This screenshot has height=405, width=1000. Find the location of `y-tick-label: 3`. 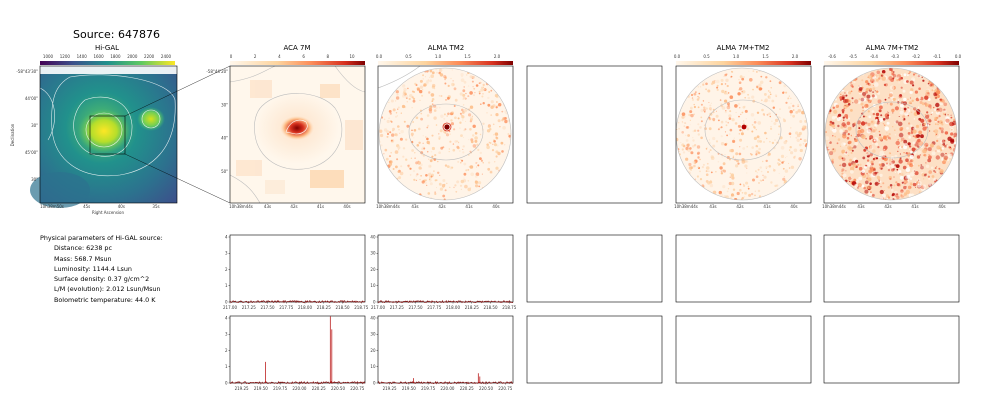

y-tick-label: 3 is located at coordinates (226, 334).